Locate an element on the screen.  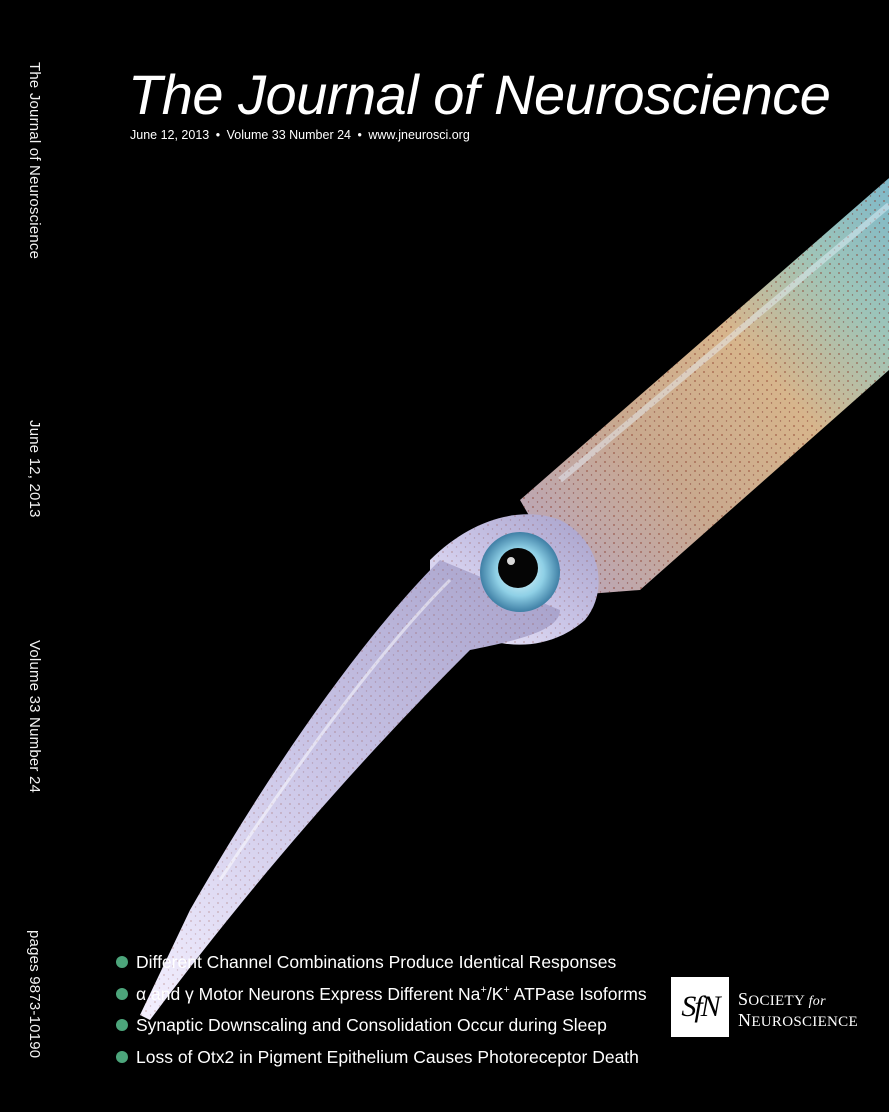
journal-url: www.jneurosci.org is located at coordinates (419, 135).